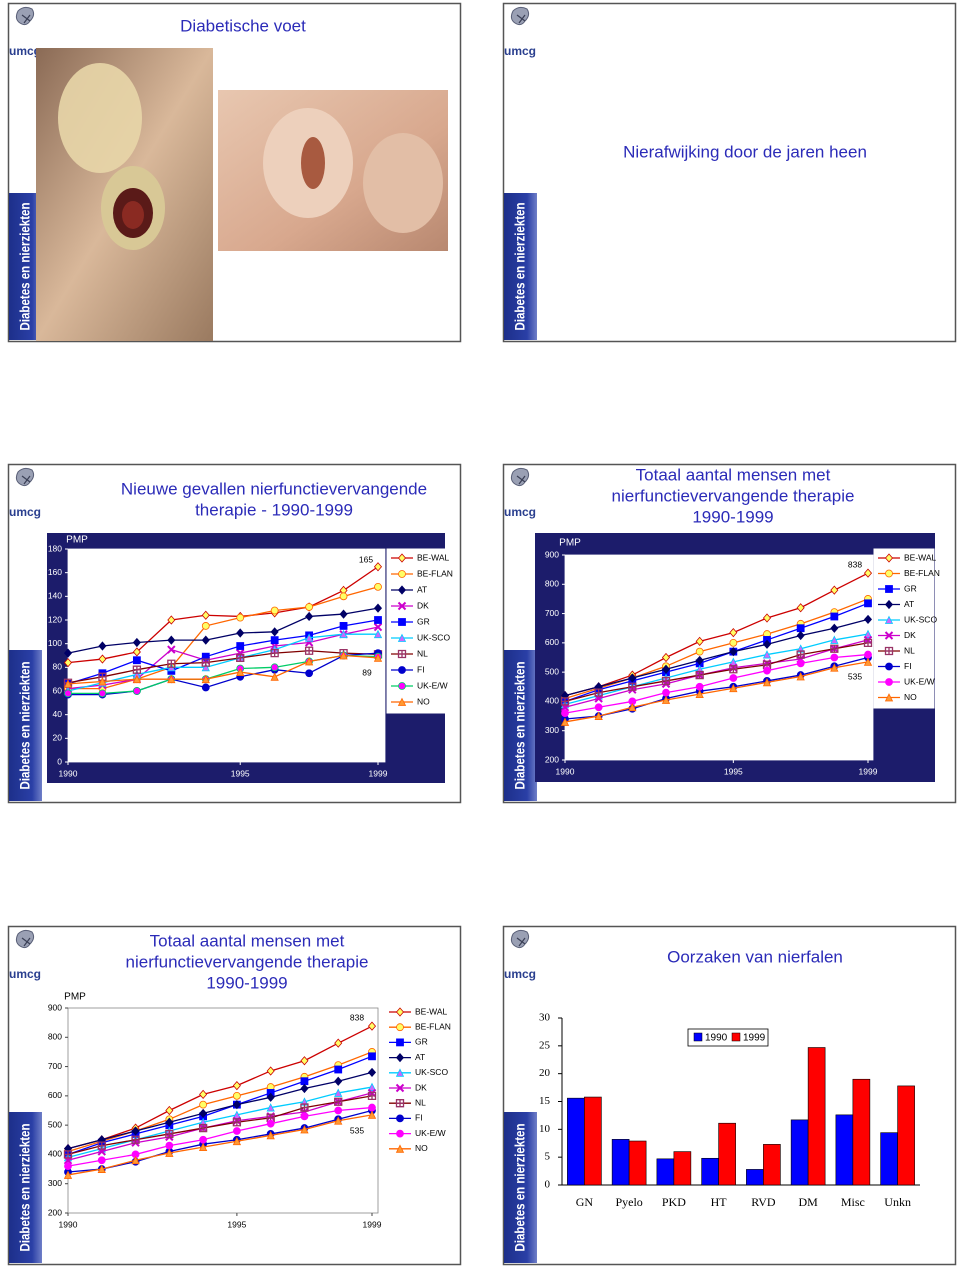 The height and width of the screenshot is (1267, 960). Describe the element at coordinates (920, 557) in the screenshot. I see `legend-label: BE-WAL` at that location.